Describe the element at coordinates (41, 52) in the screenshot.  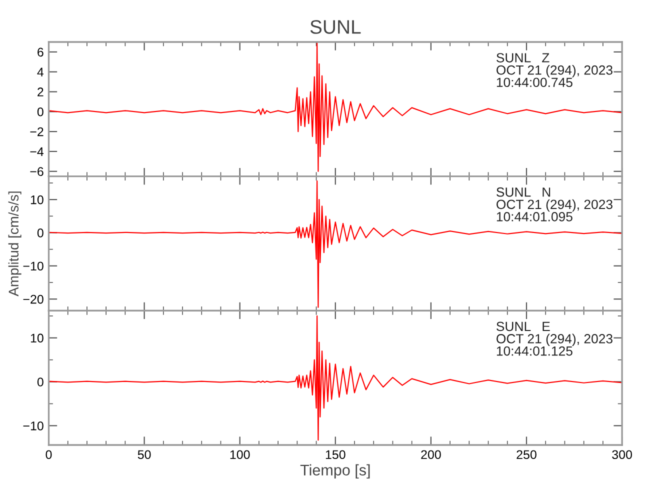
I see `y-tick-label: 6` at that location.